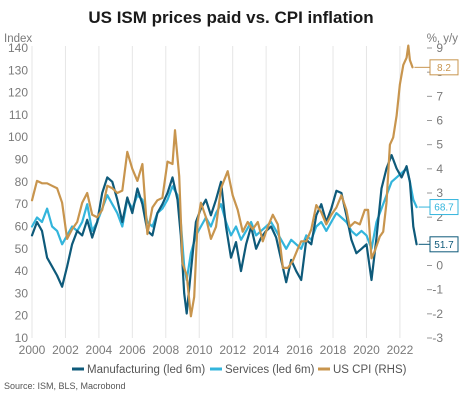  What do you see at coordinates (18, 39) in the screenshot?
I see `left-axis-unit: Index` at bounding box center [18, 39].